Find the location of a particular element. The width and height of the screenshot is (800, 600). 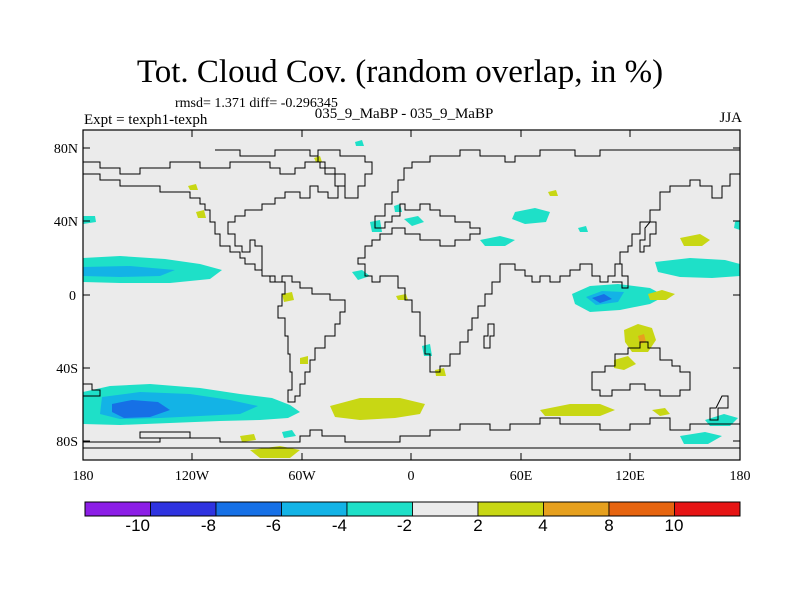

rmsd-diff-stats: rmsd= 1.371 diff= -0.296345 is located at coordinates (256, 103).